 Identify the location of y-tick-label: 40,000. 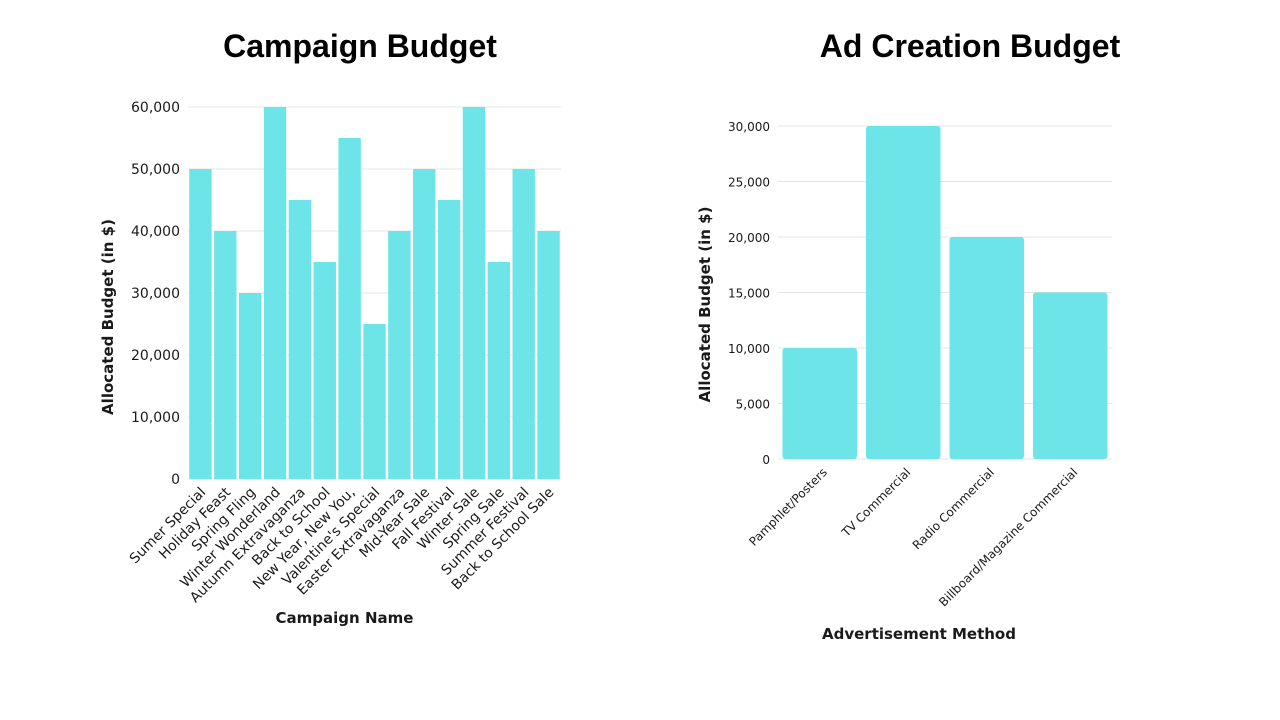
(155, 232).